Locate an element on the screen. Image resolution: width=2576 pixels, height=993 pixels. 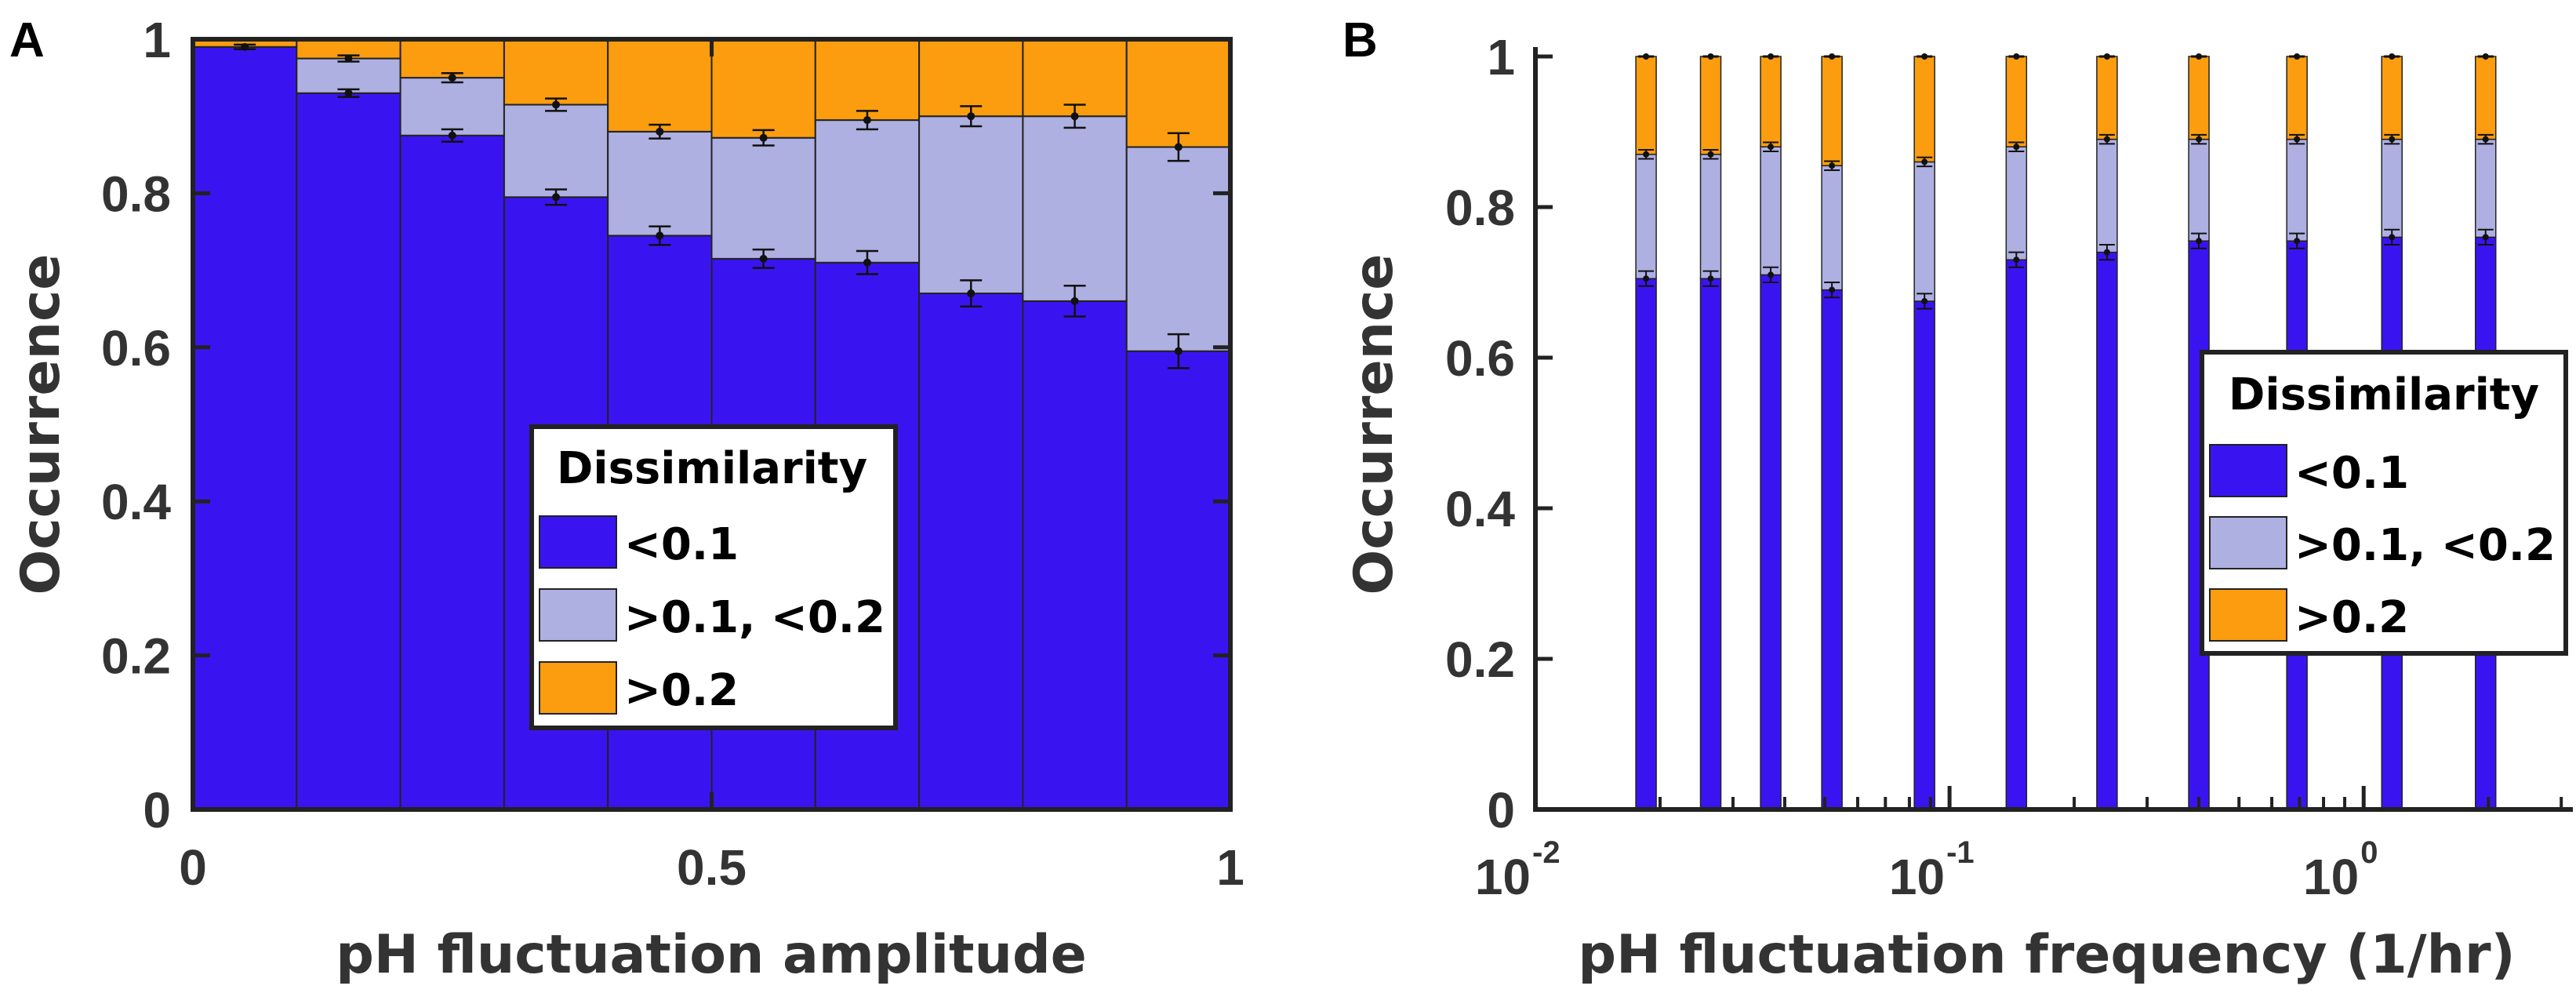
panel-b-xtick-label-1: 10 -1 is located at coordinates (1932, 870).